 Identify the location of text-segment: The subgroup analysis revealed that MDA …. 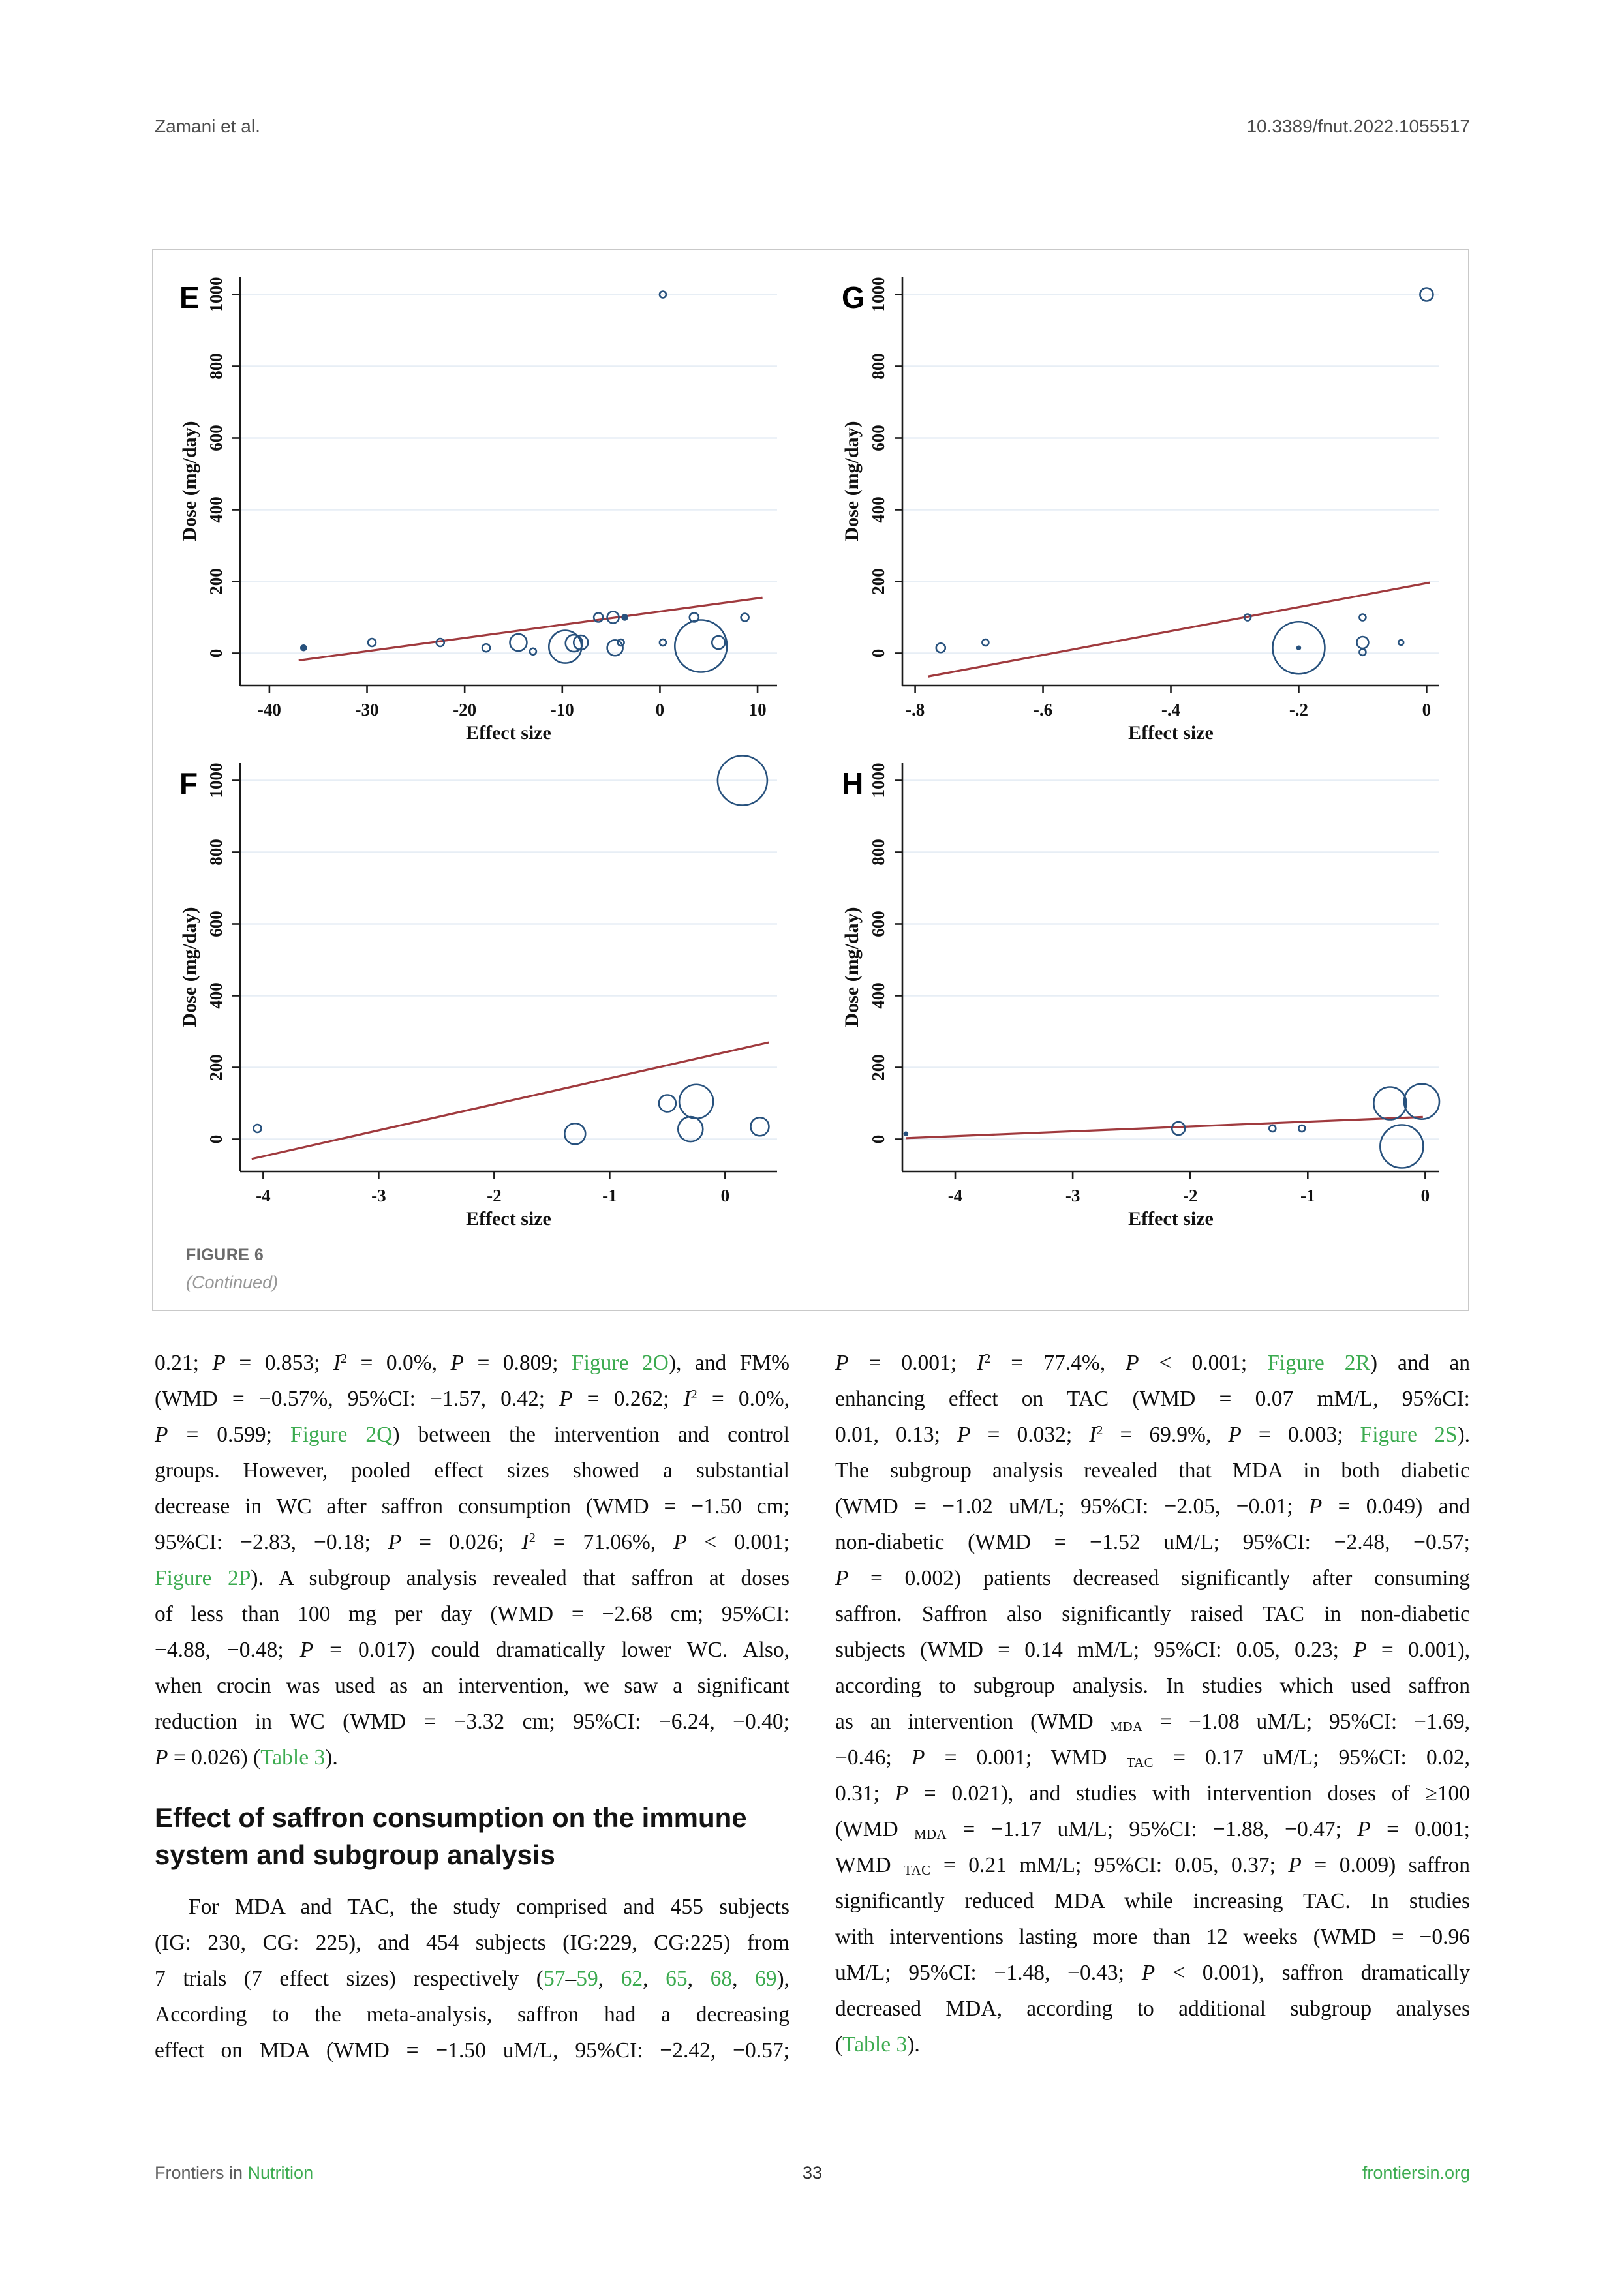
(1153, 1470).